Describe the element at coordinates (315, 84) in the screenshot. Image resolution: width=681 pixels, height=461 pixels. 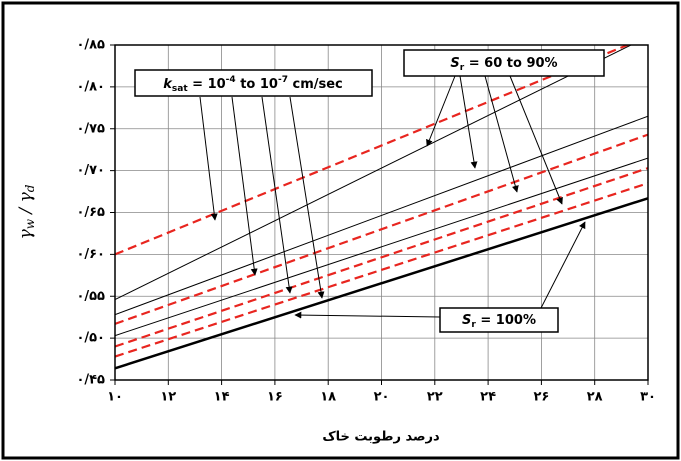
I see `annotation-part: cm/sec` at that location.